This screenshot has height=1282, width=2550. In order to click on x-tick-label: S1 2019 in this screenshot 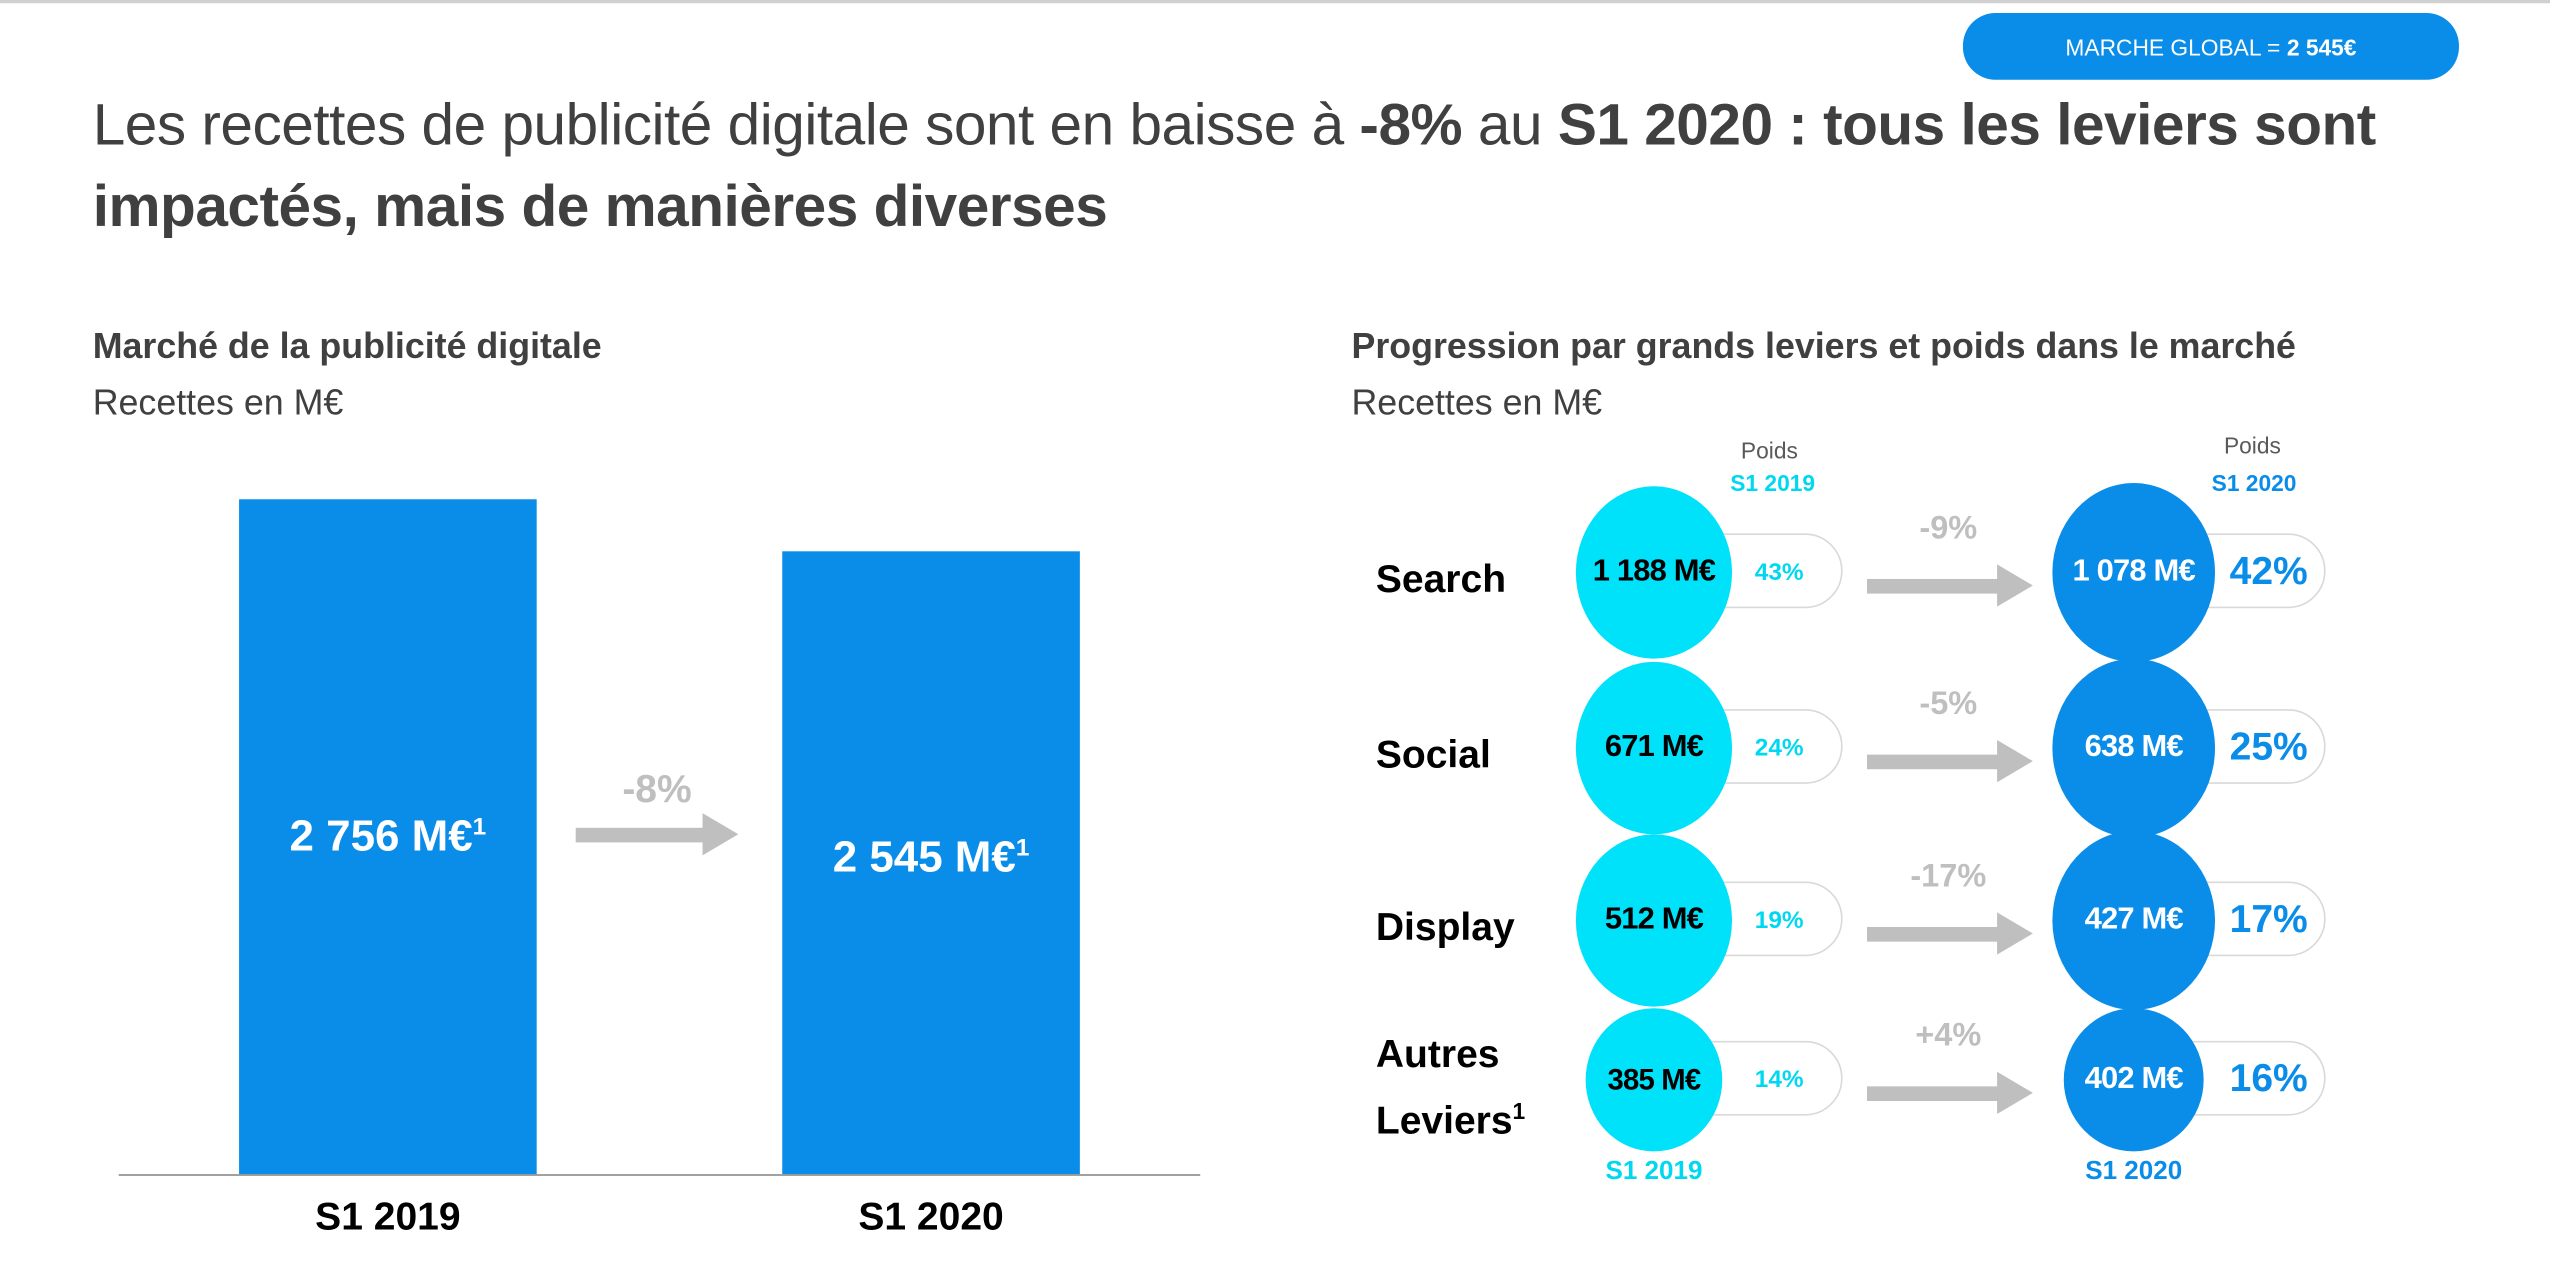, I will do `click(388, 1217)`.